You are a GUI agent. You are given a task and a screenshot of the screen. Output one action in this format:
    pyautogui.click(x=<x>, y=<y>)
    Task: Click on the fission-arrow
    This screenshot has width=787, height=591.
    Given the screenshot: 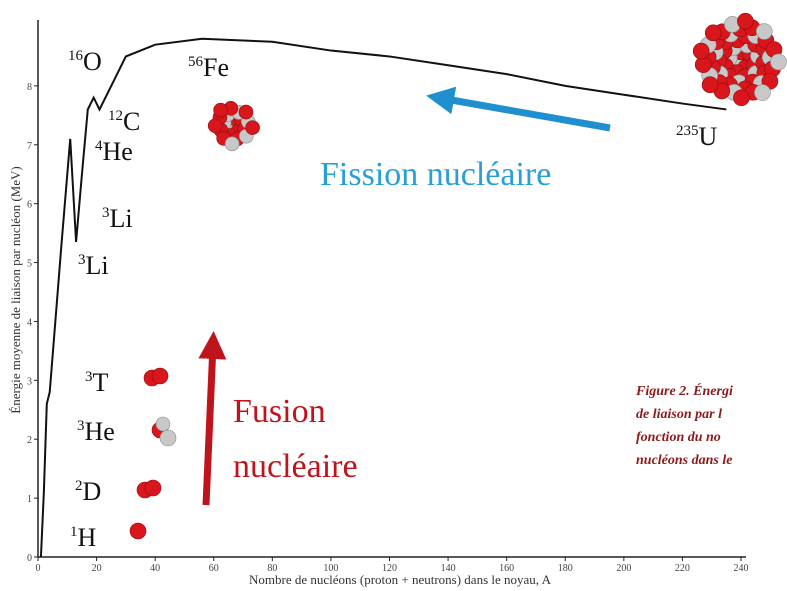 What is the action you would take?
    pyautogui.click(x=518, y=109)
    